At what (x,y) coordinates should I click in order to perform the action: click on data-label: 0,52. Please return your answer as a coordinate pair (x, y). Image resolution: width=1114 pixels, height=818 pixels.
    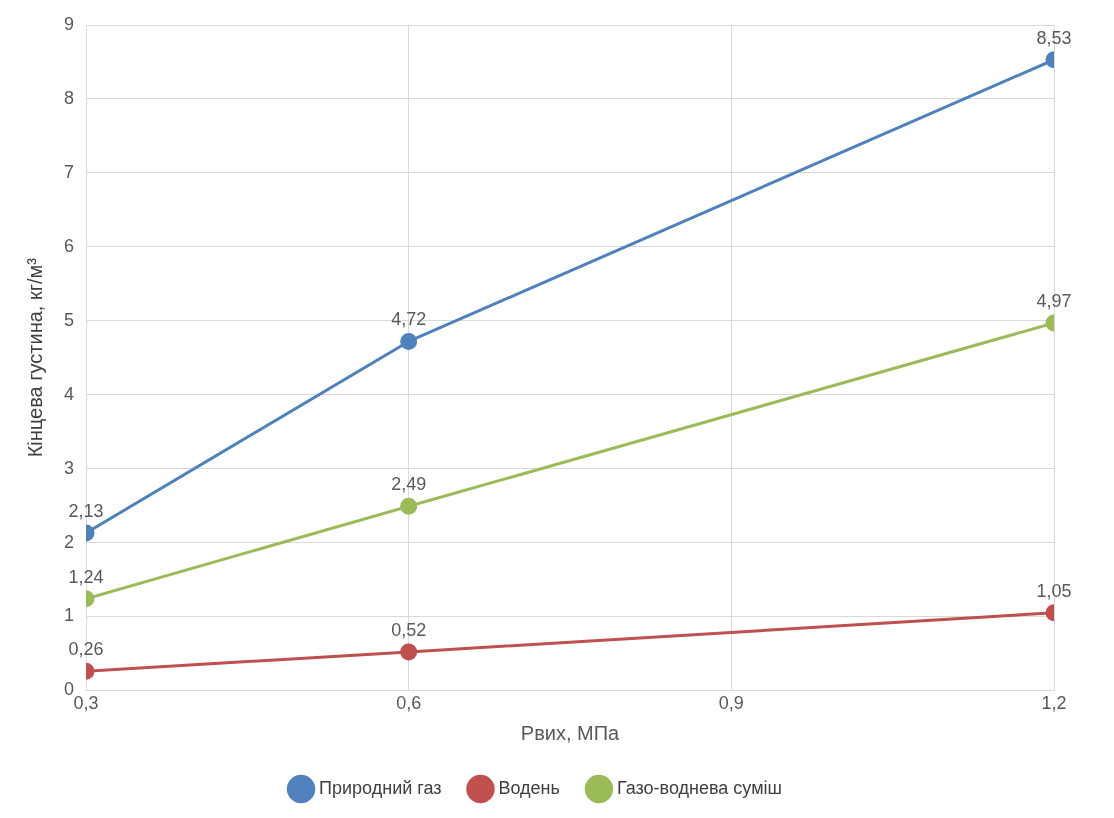
    Looking at the image, I should click on (409, 629).